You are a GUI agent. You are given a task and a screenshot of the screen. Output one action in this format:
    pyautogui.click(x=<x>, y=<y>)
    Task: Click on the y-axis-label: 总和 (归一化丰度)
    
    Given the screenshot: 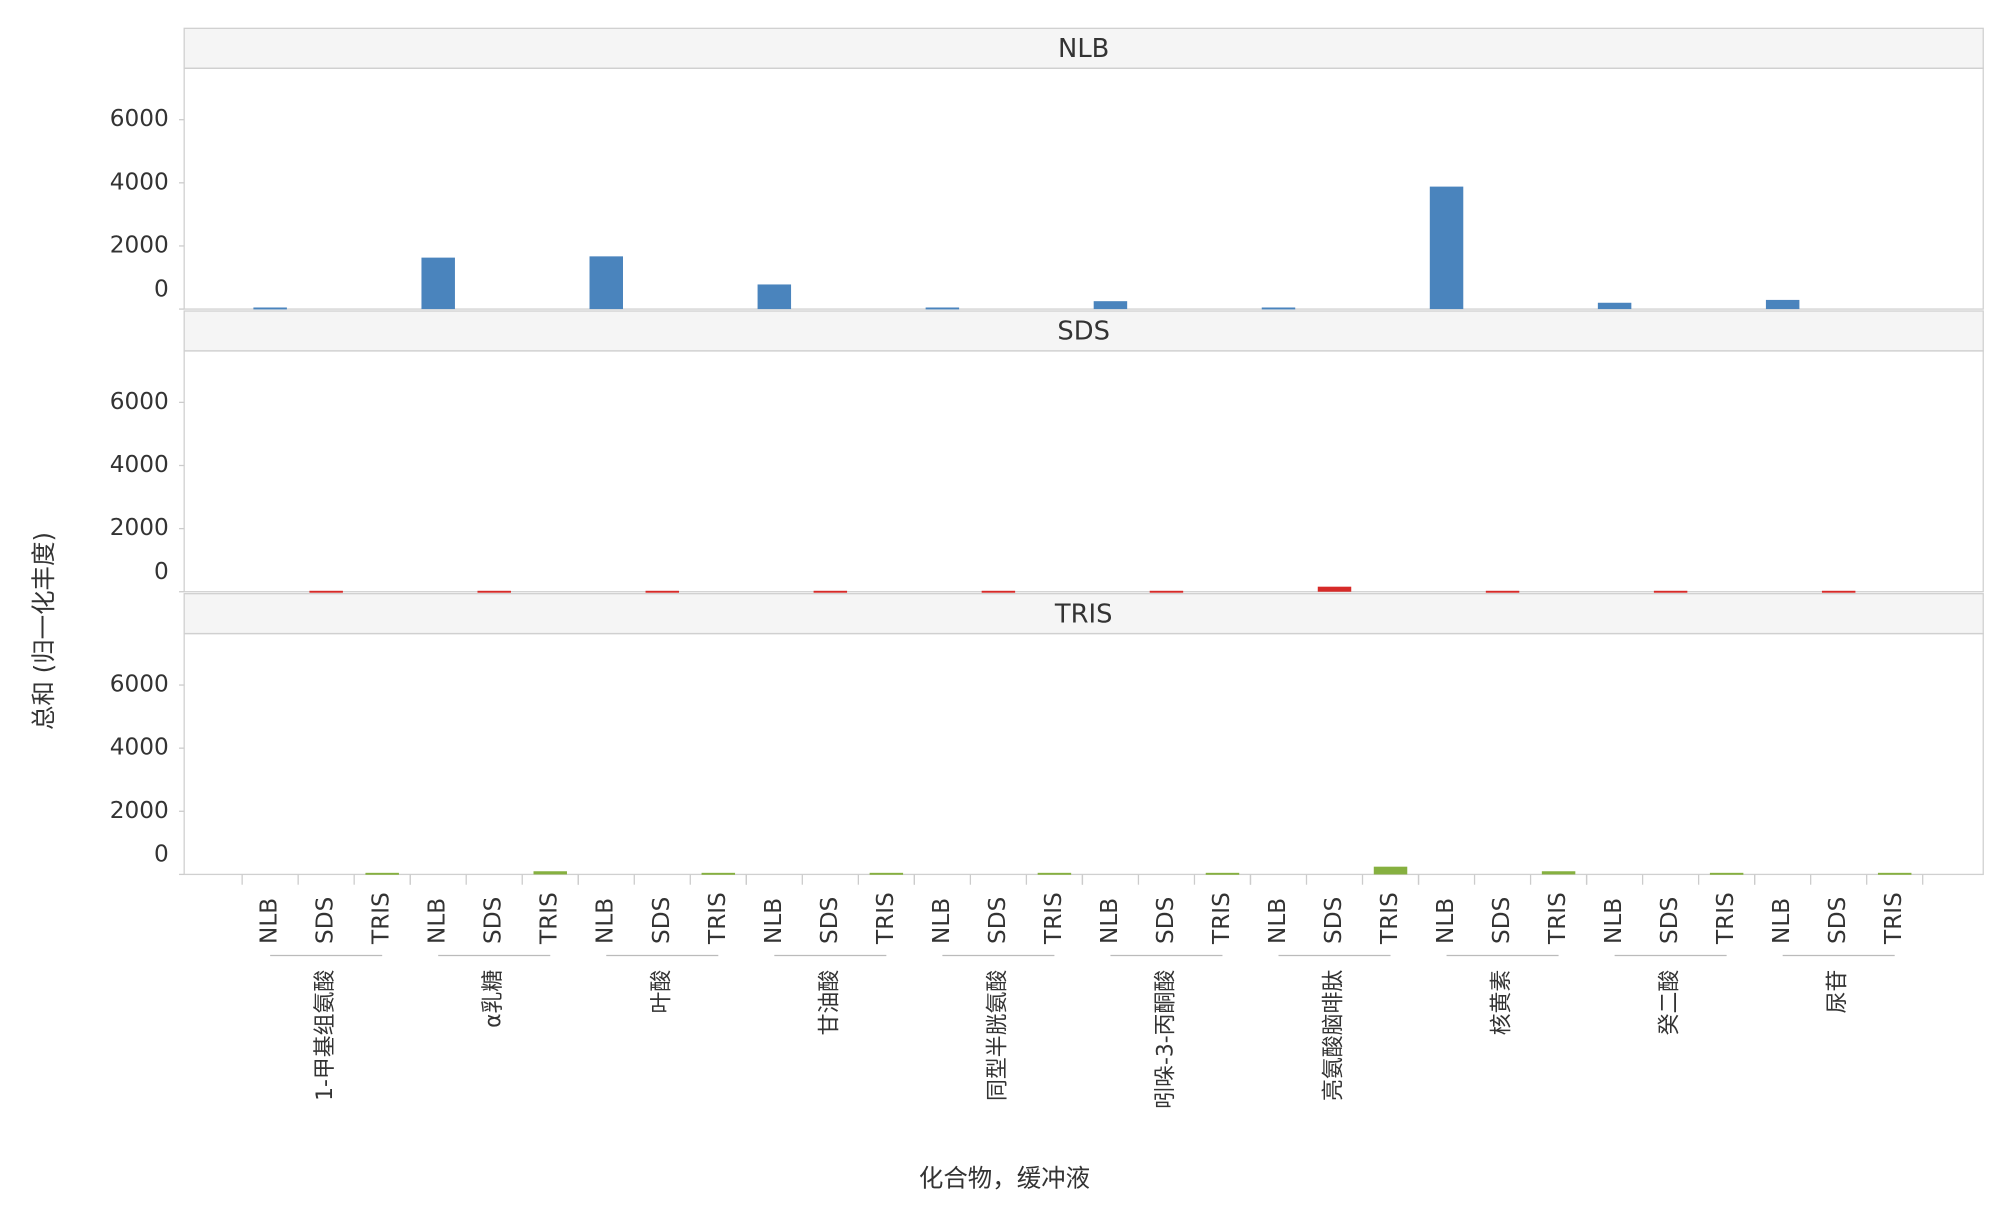 What is the action you would take?
    pyautogui.click(x=43, y=631)
    